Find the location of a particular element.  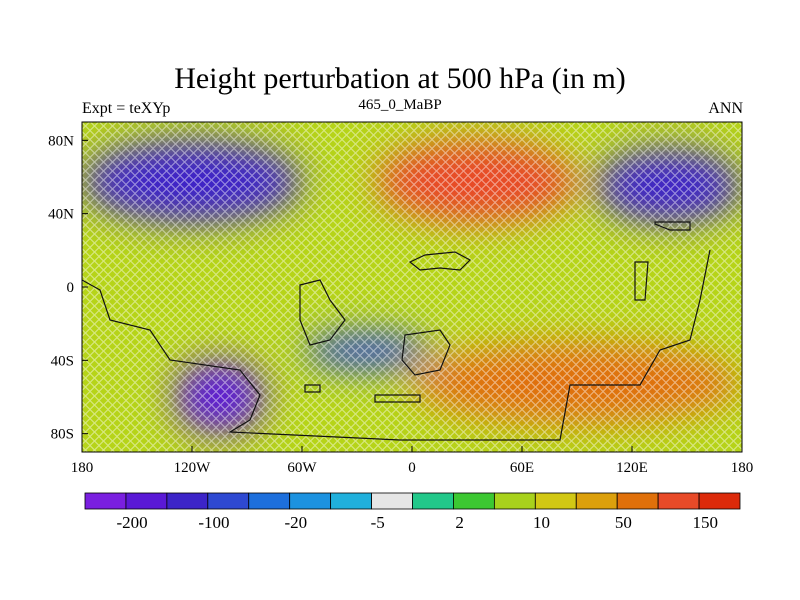

y-tick-label: 0 is located at coordinates (71, 288).